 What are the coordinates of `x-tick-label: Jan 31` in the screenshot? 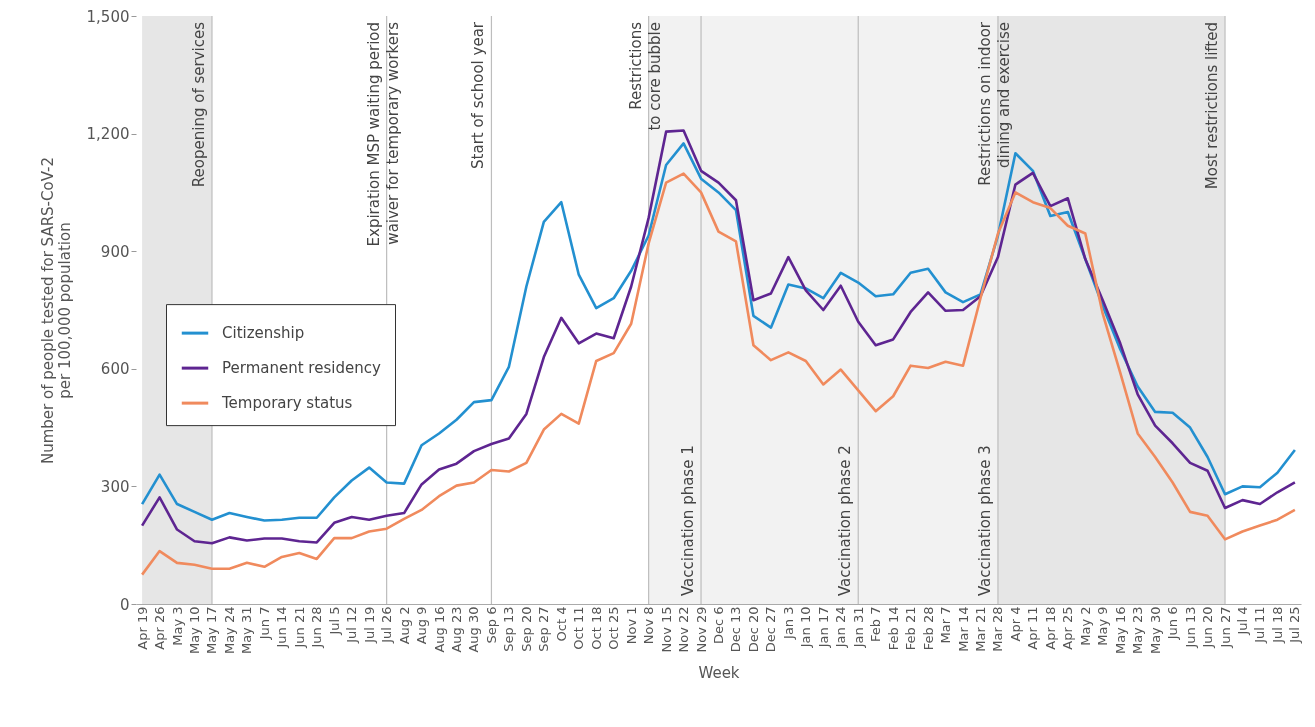 It's located at (858, 627).